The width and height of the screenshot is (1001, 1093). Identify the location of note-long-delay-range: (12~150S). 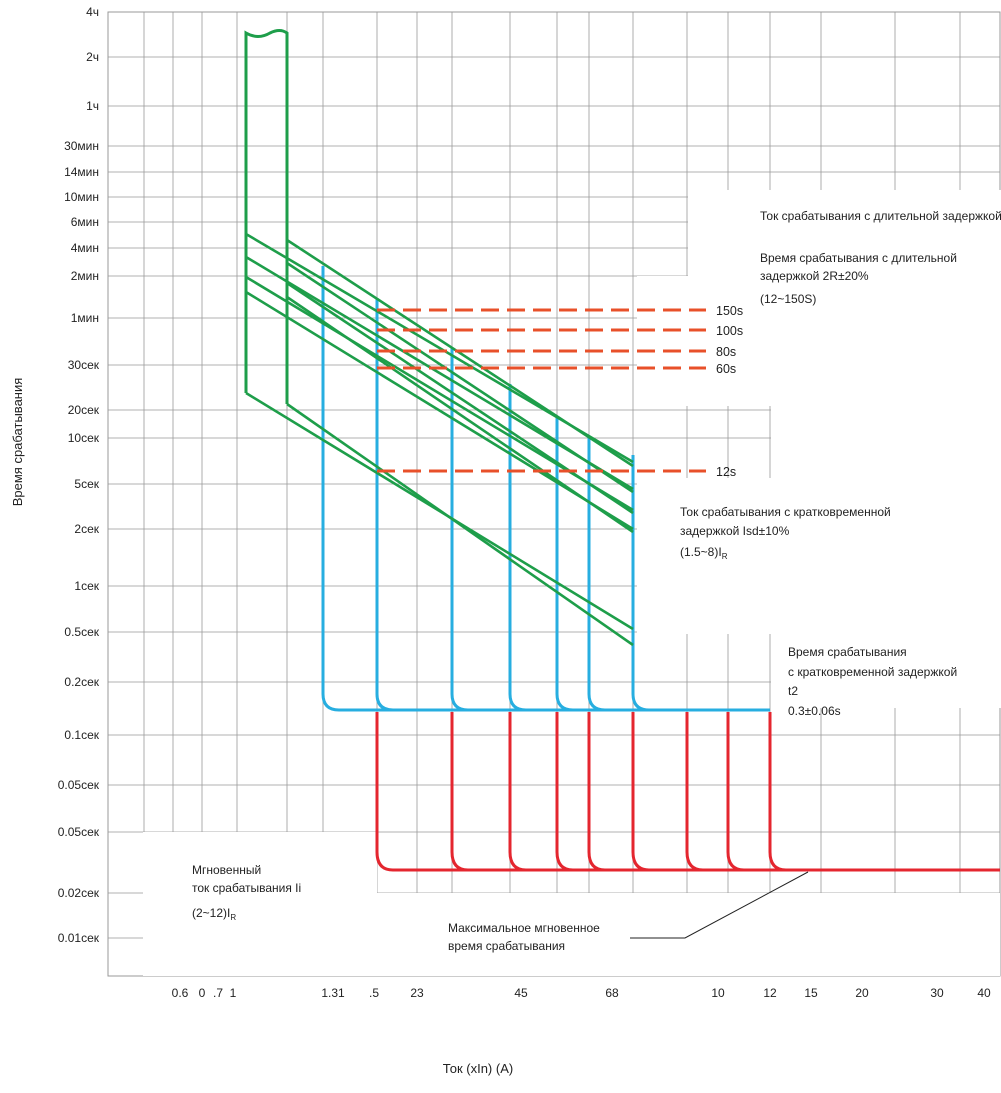
(788, 299).